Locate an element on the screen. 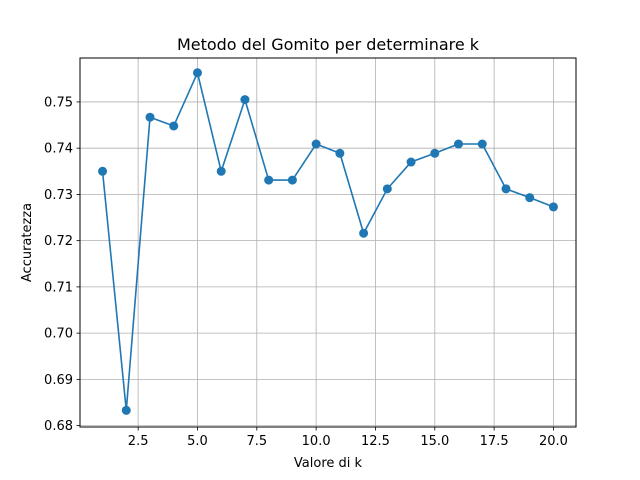  y-axis-label: Accuratezza is located at coordinates (27, 242).